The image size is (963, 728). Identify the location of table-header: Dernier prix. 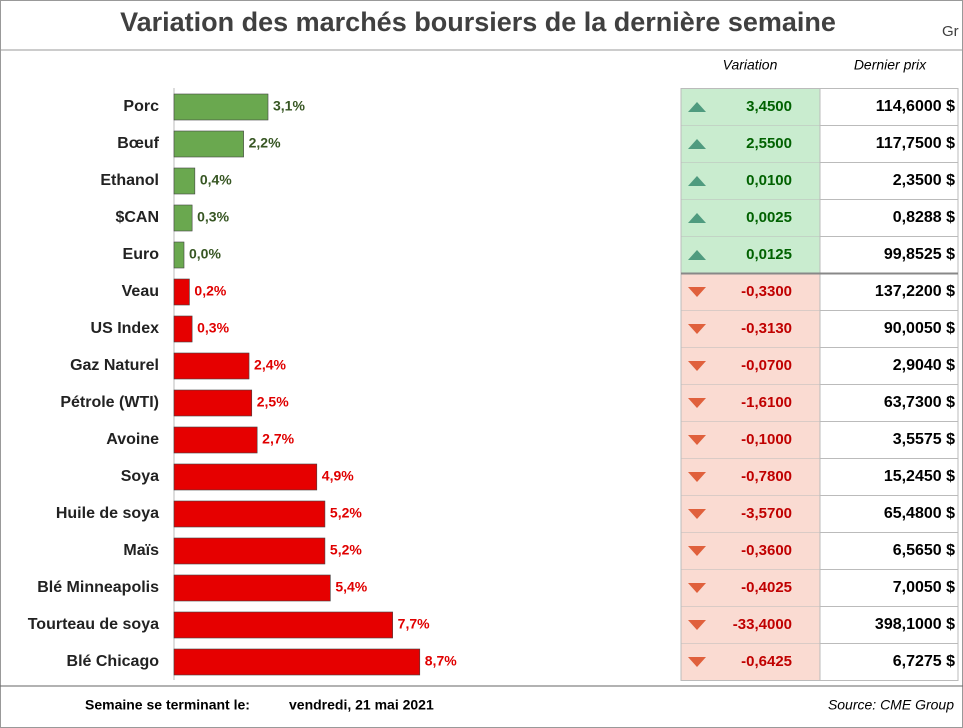
(890, 65).